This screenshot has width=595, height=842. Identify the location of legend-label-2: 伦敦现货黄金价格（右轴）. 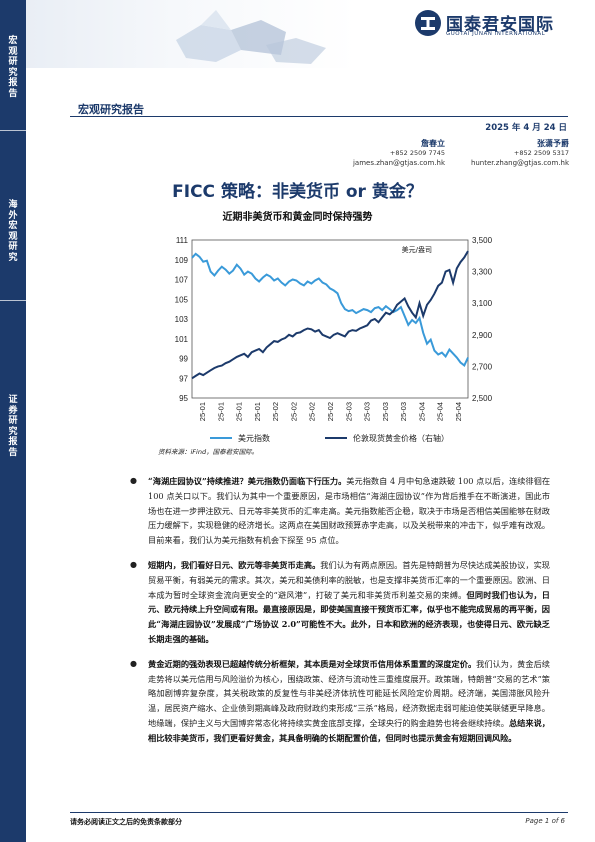
(401, 438).